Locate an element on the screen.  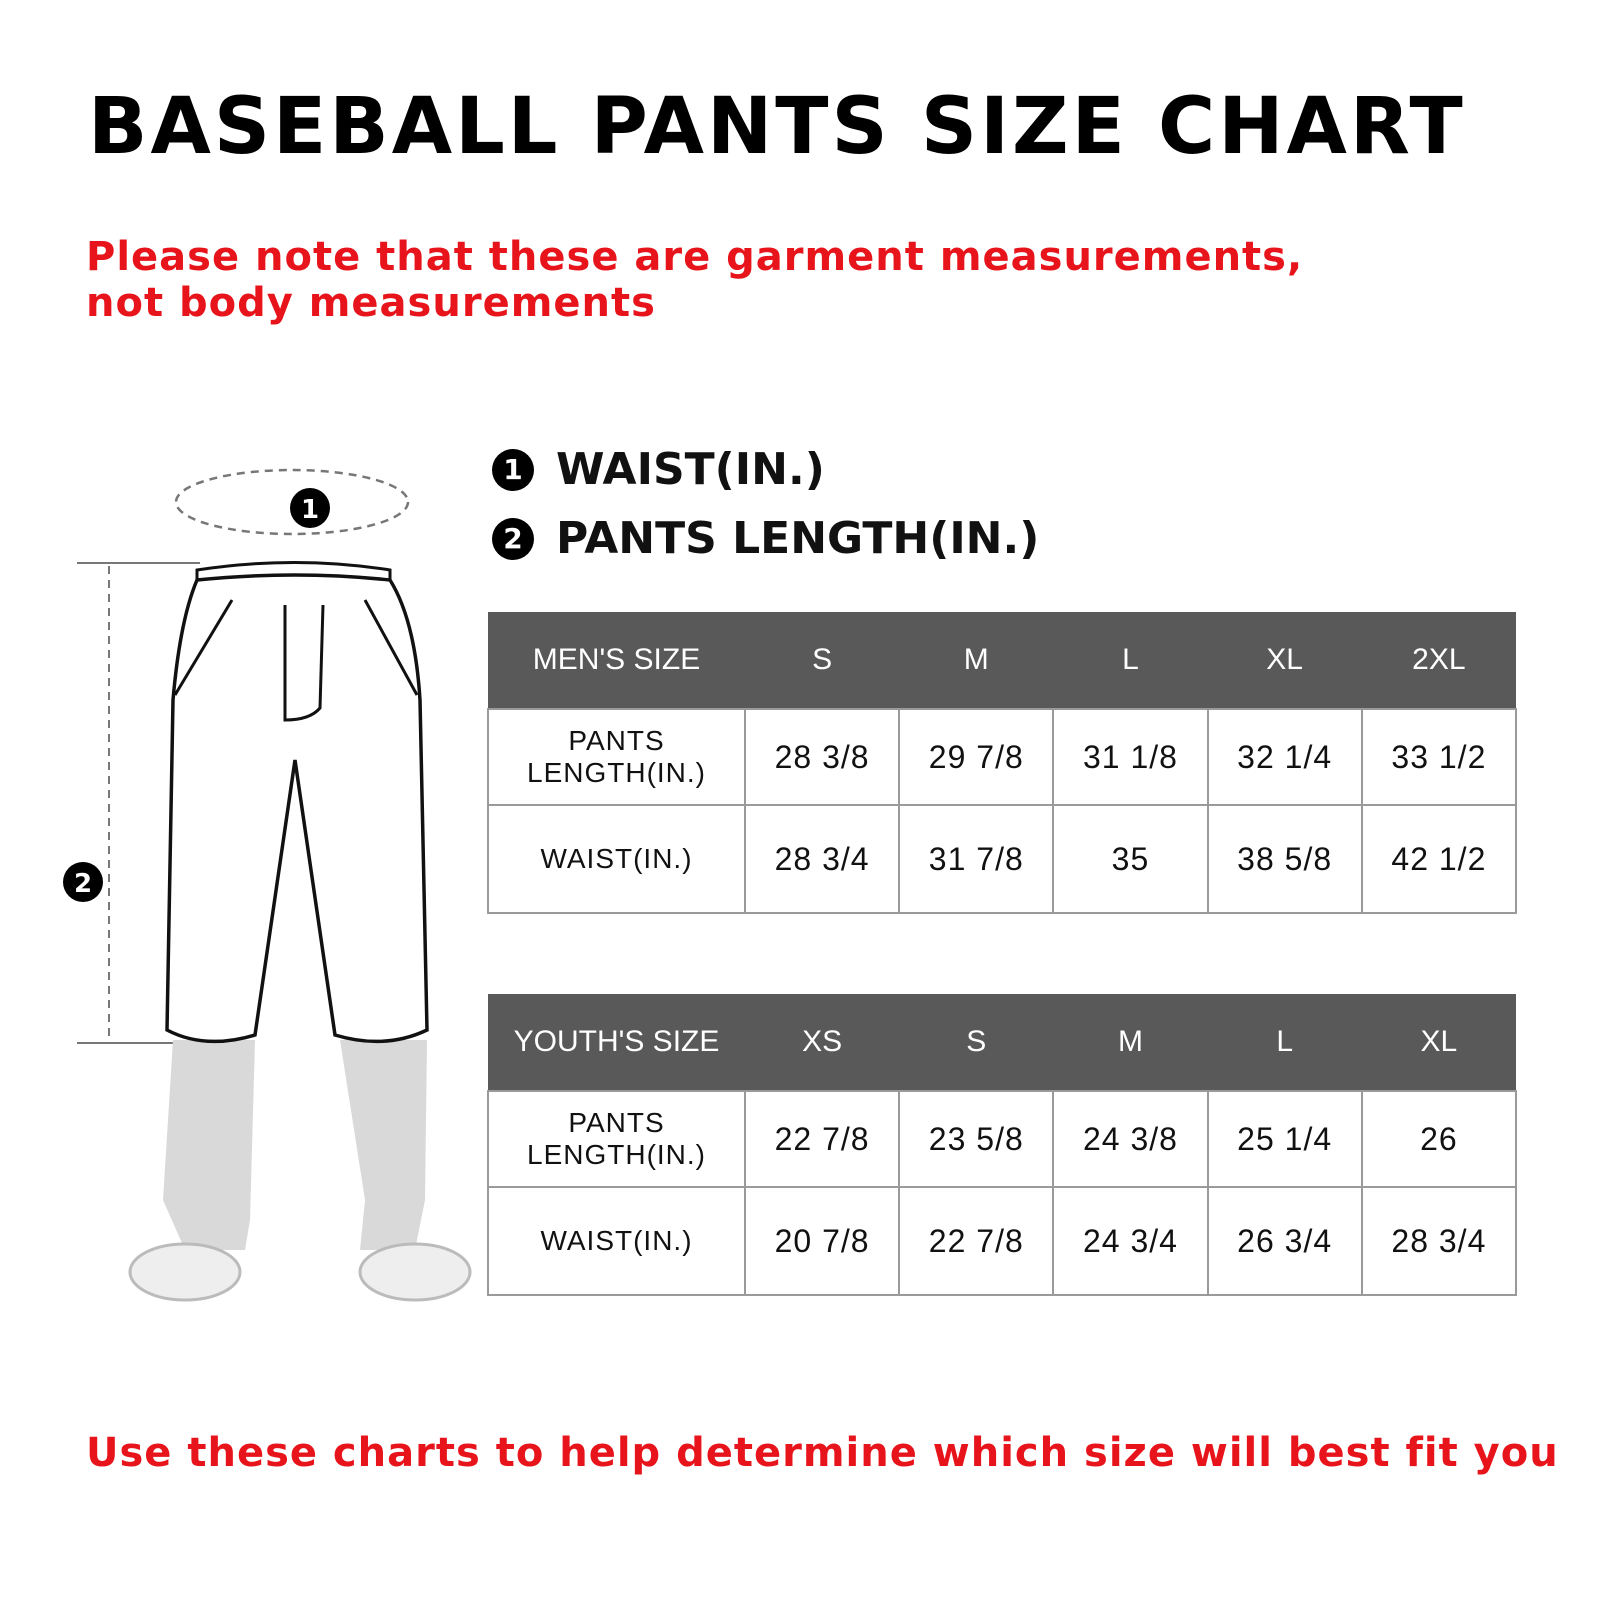
legend-label: WAIST(IN.) is located at coordinates (690, 469).